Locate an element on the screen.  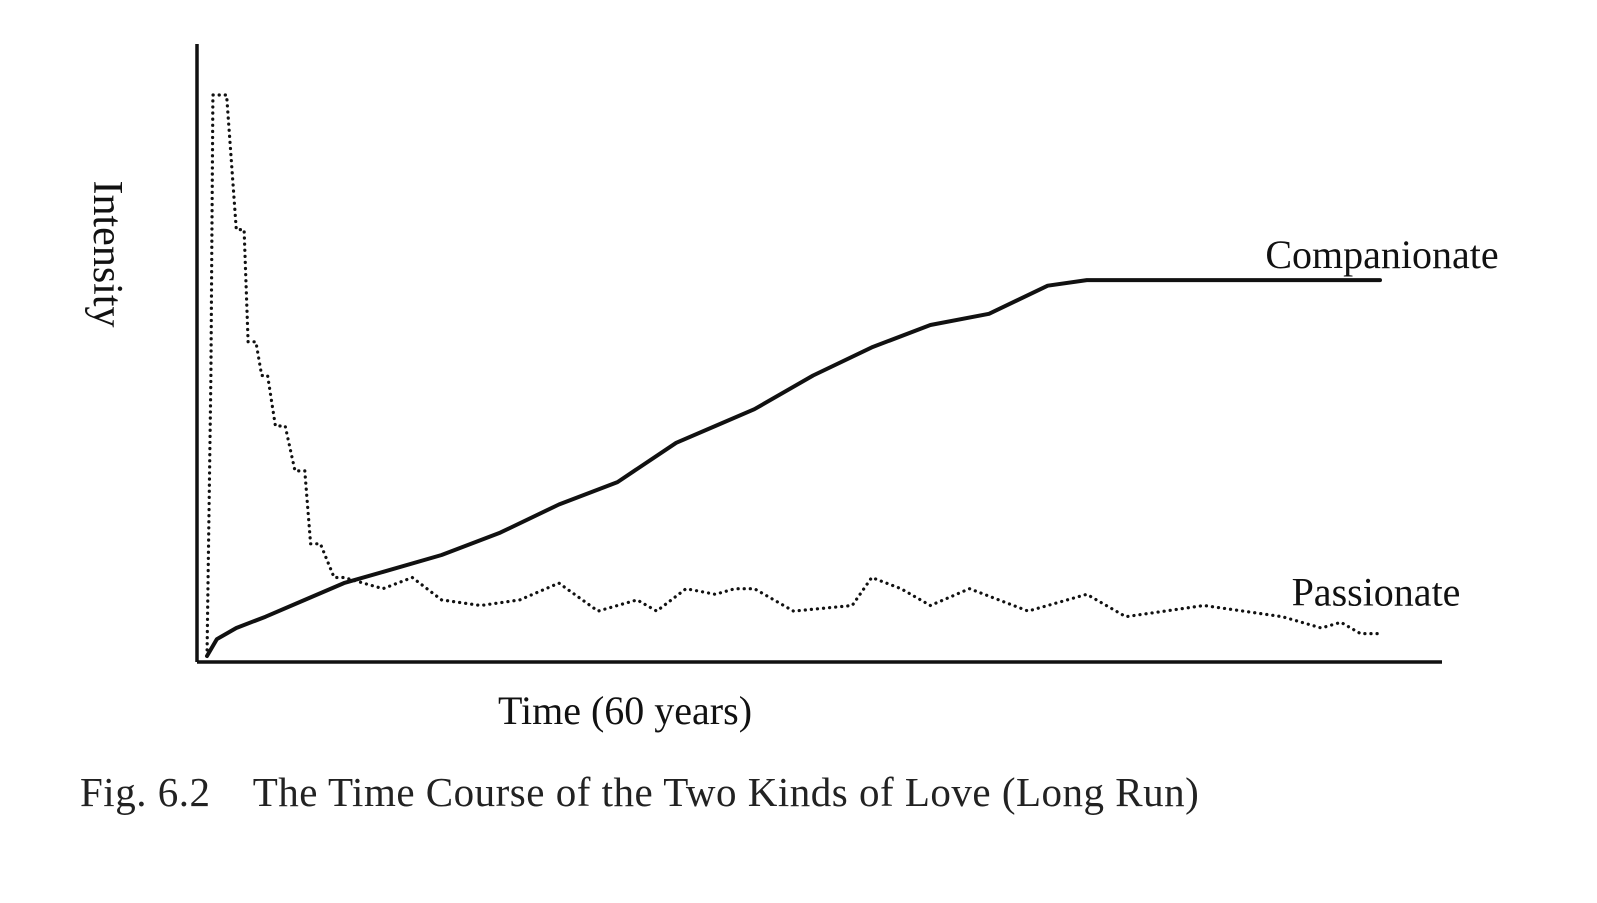
x-axis-label: Time (60 years) is located at coordinates (625, 710).